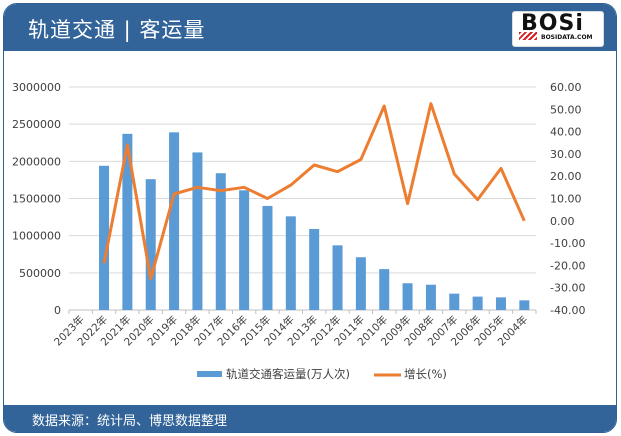  Describe the element at coordinates (567, 37) in the screenshot. I see `logo-subtext: BOSIDATA.COM` at that location.